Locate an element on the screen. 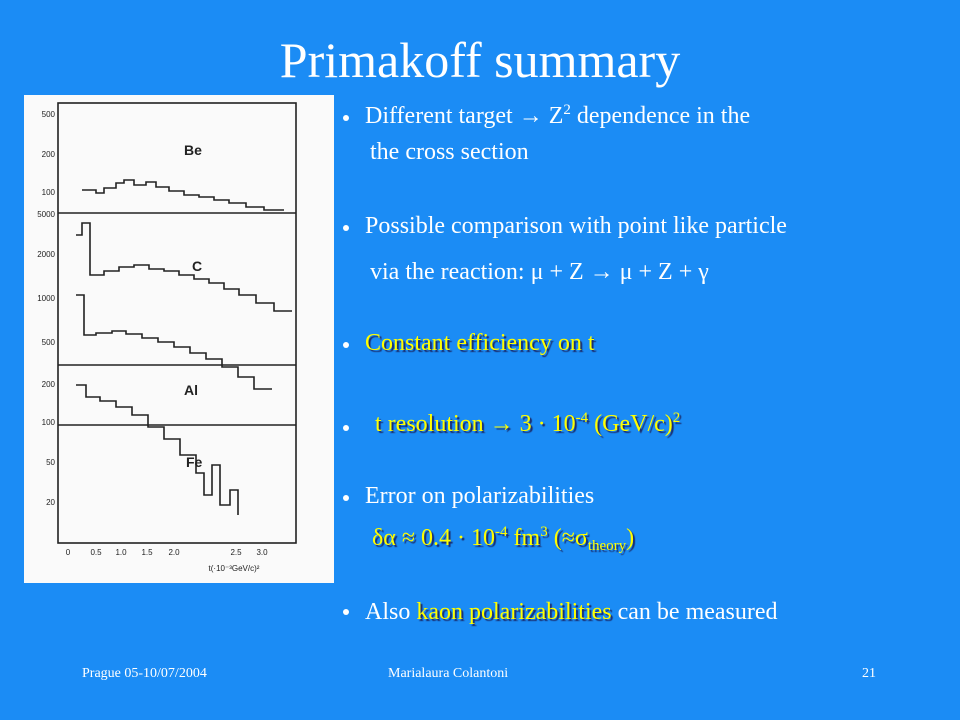  slide-title: Primakoff summary is located at coordinates (480, 60).